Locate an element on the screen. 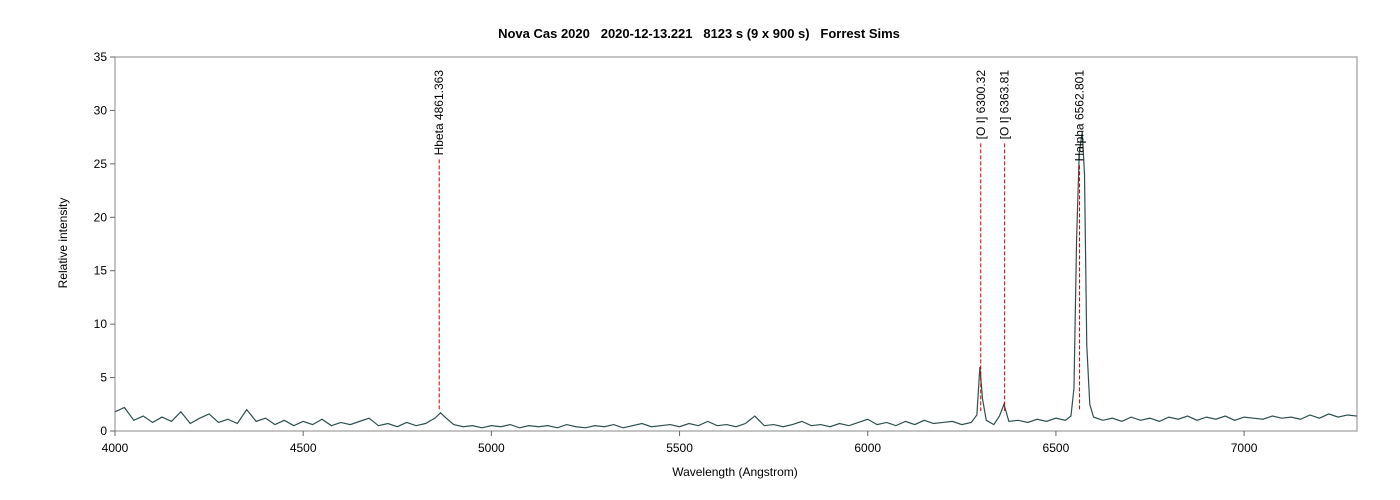 Image resolution: width=1400 pixels, height=500 pixels. y-axis-label: Relative intensity is located at coordinates (63, 243).